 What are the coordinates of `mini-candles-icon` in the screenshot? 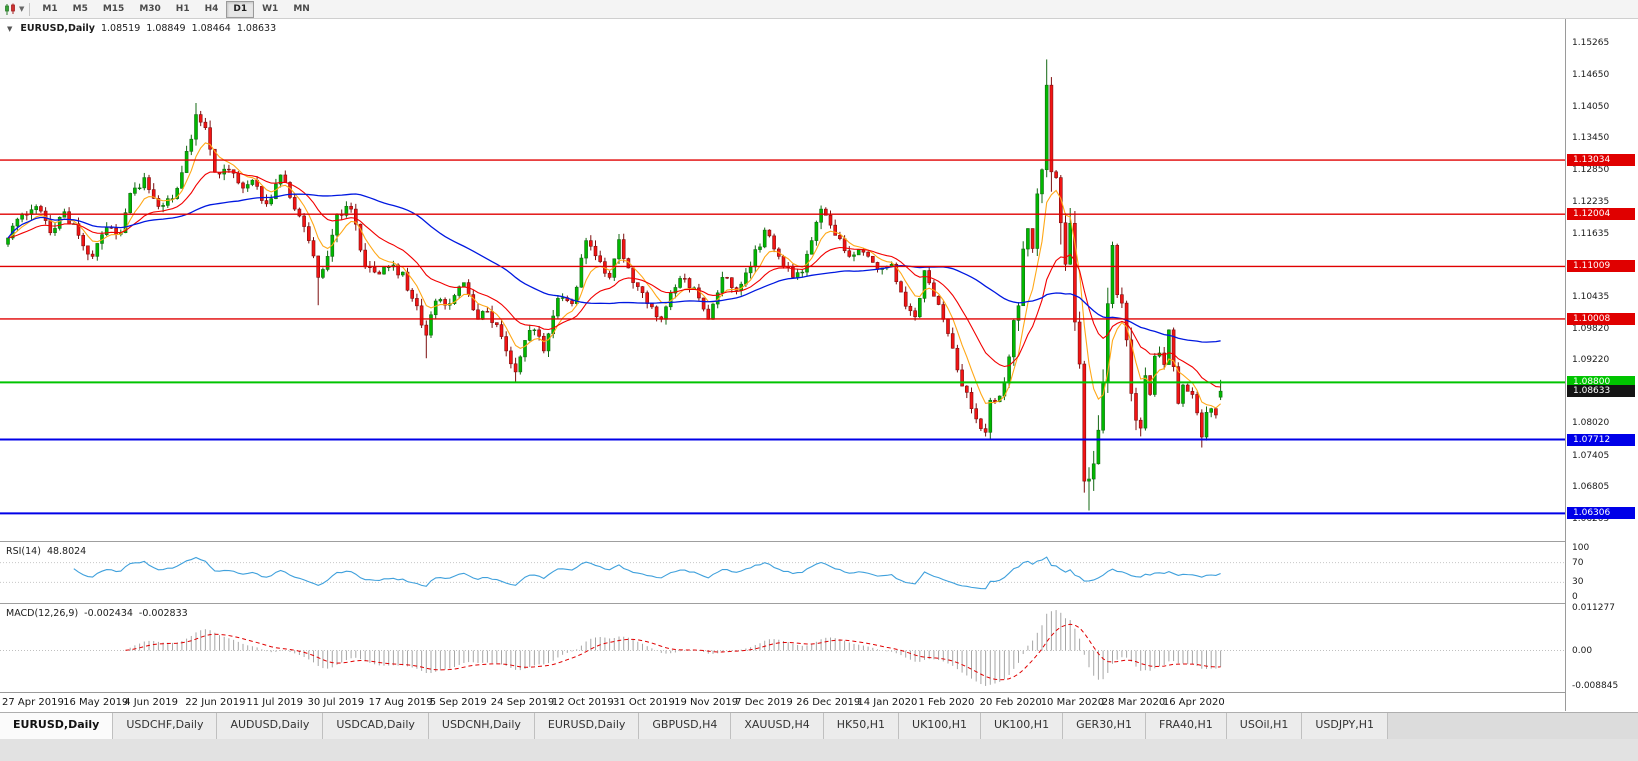 It's located at (10, 9).